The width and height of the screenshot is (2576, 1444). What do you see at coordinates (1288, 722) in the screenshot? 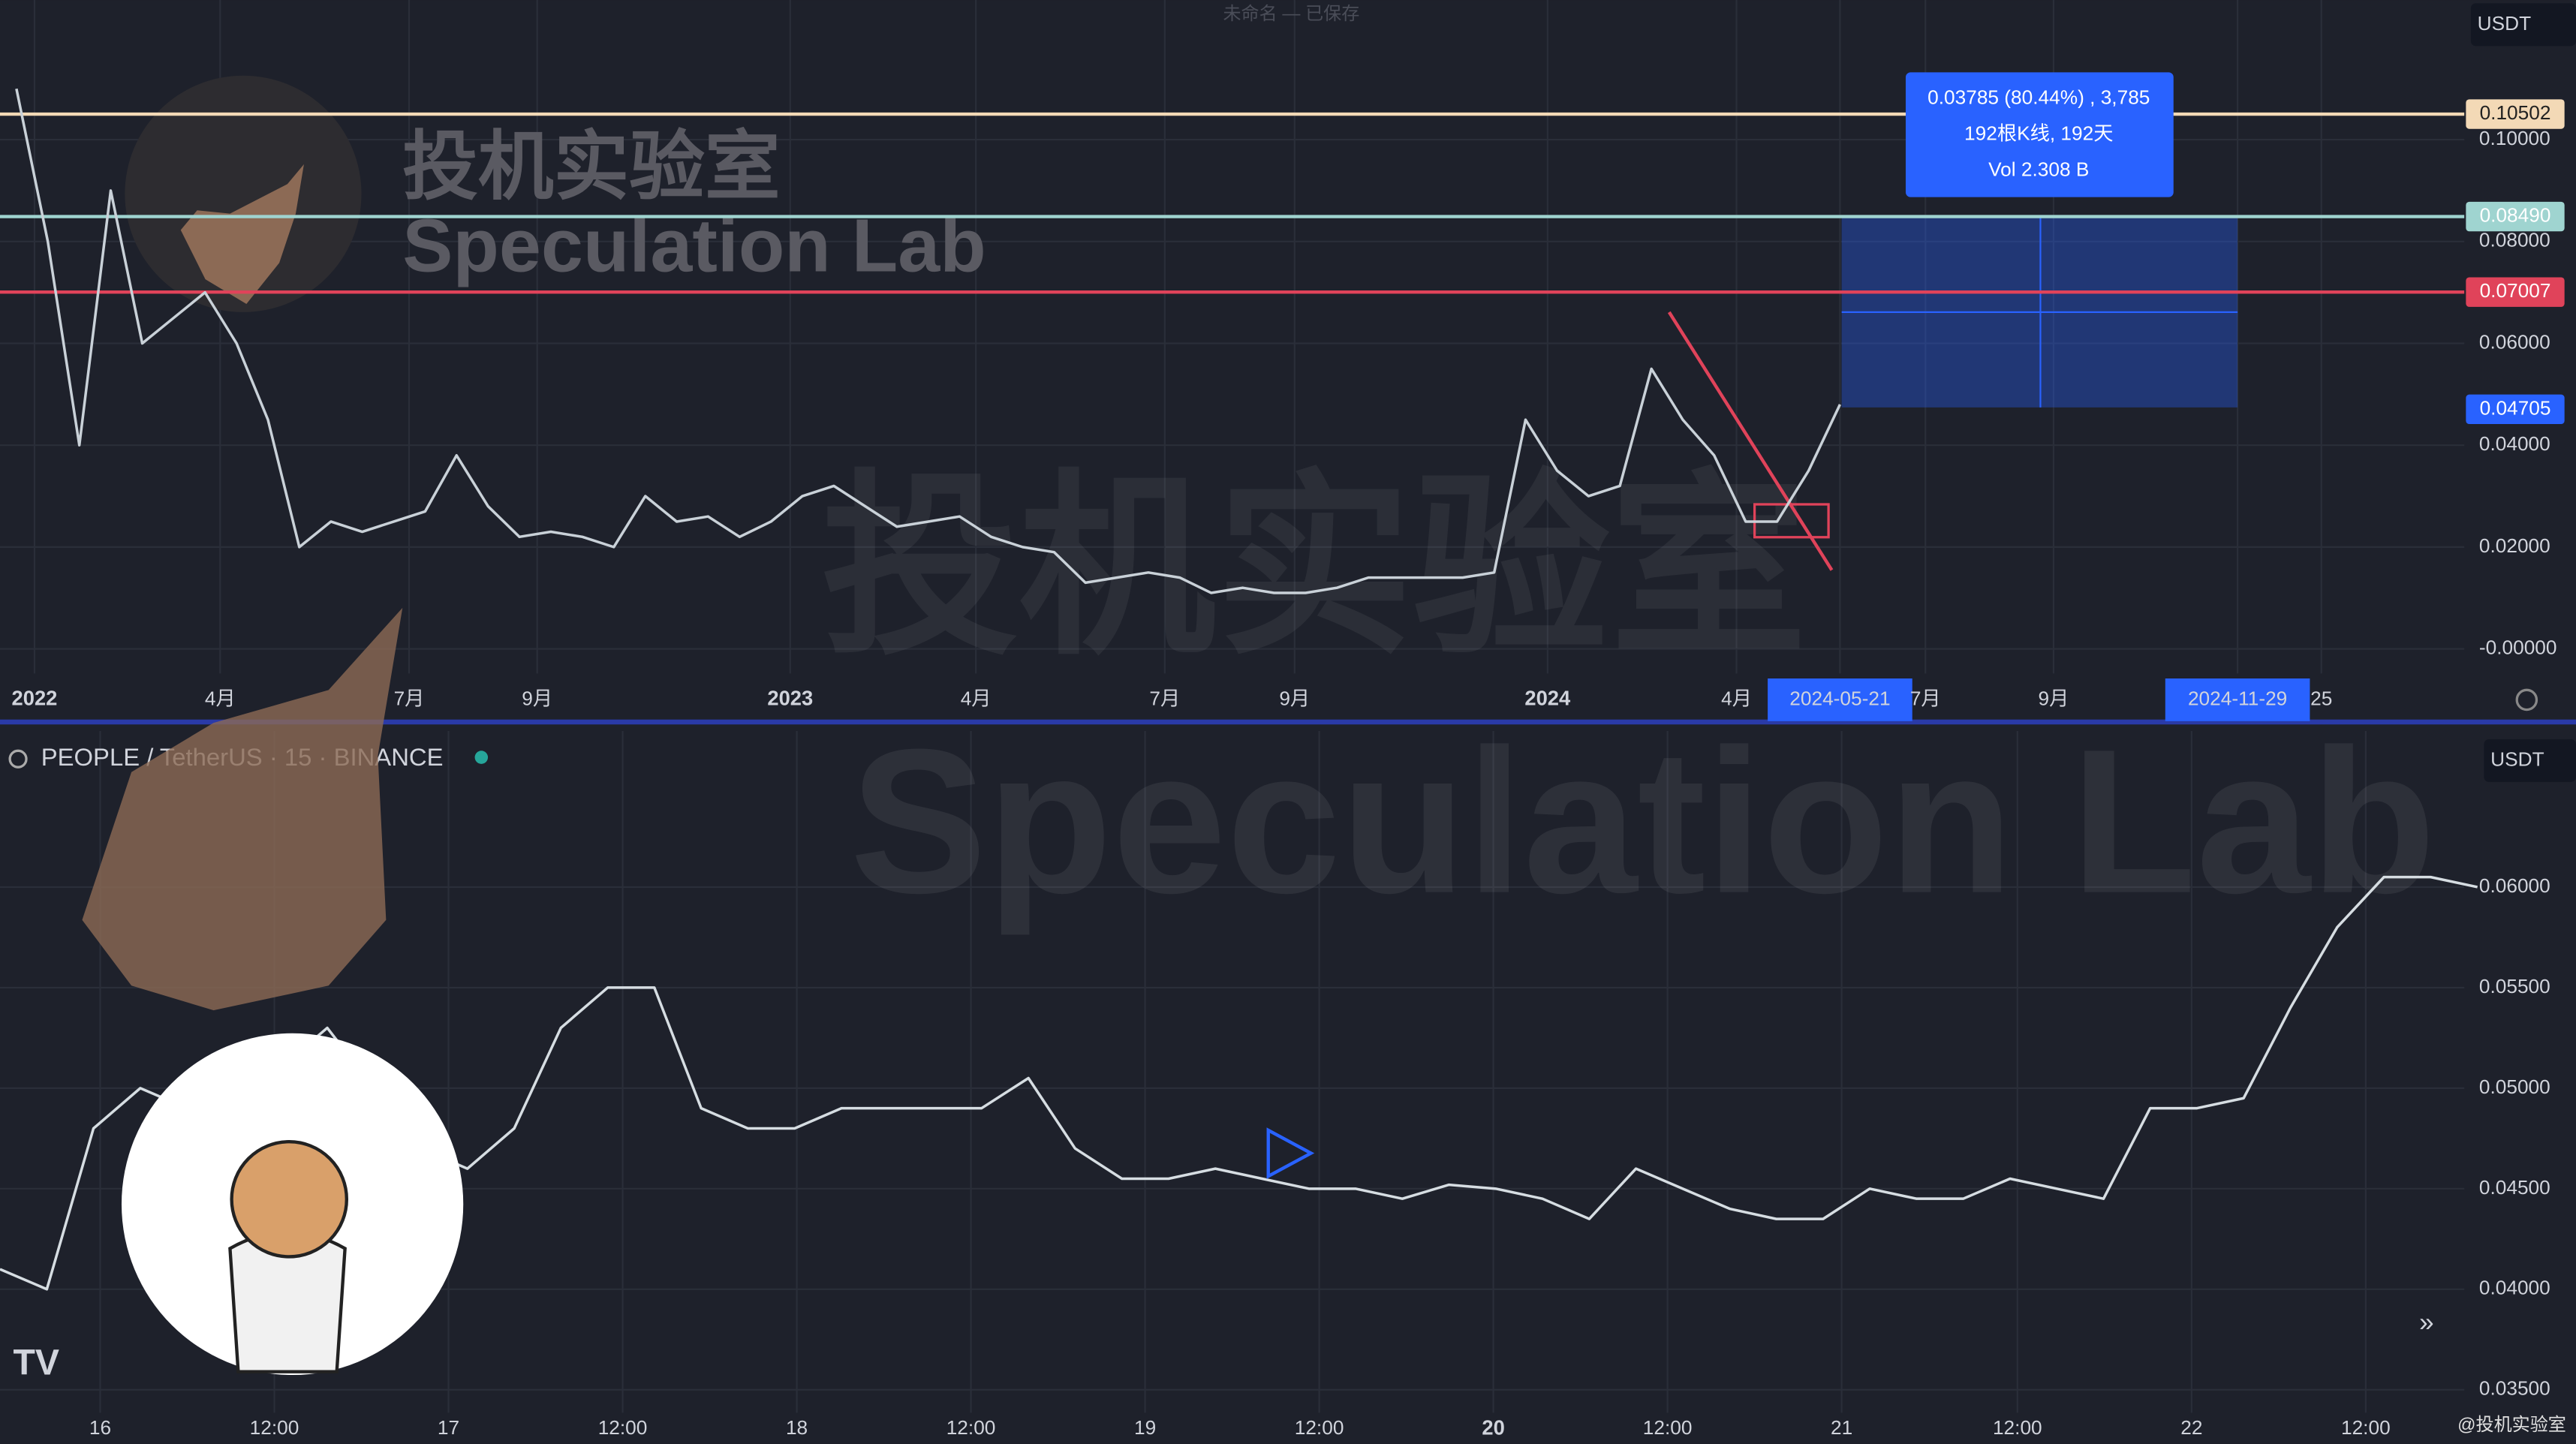
I see `pane-divider` at bounding box center [1288, 722].